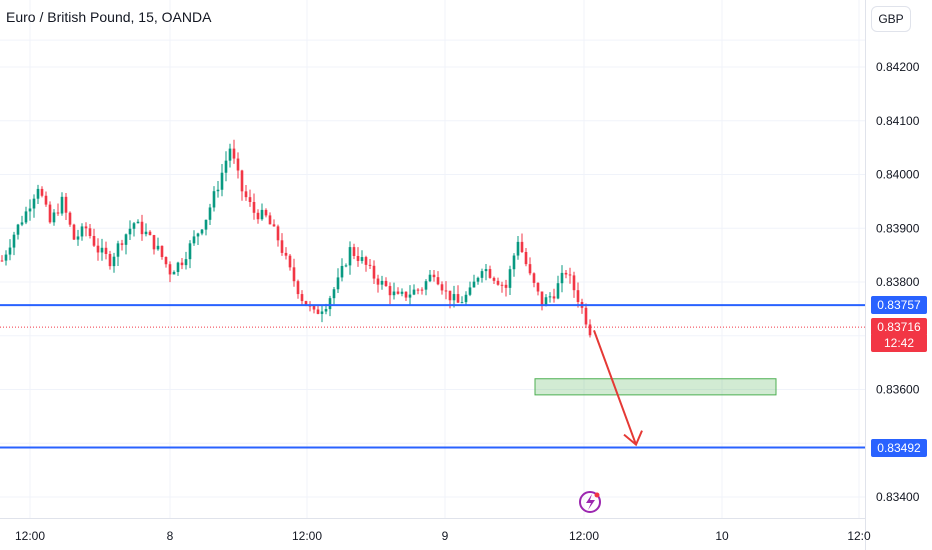  Describe the element at coordinates (170, 536) in the screenshot. I see `time-tick-label: 8` at that location.